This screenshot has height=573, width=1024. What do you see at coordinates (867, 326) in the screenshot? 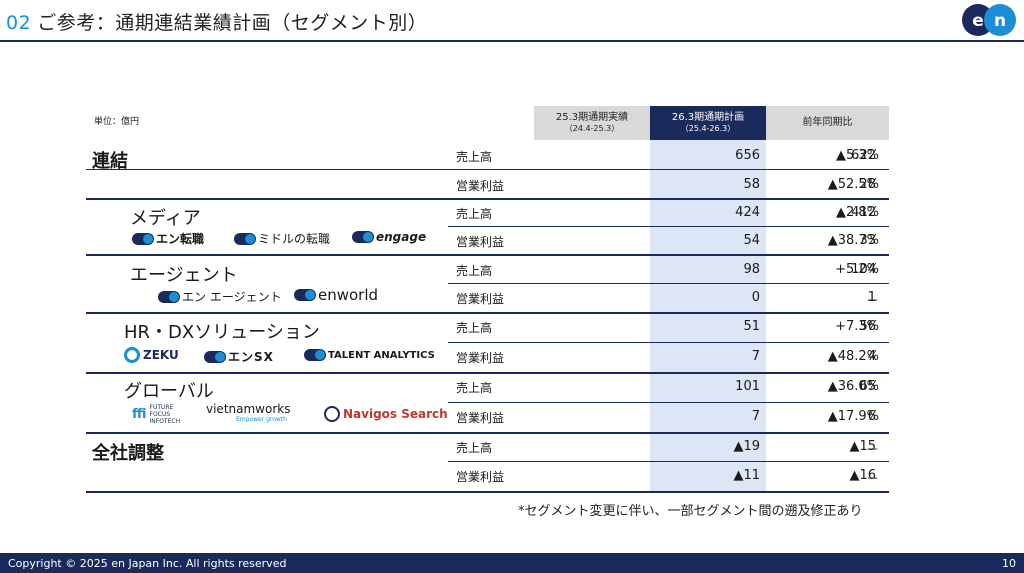
I see `plan-value: 56` at bounding box center [867, 326].